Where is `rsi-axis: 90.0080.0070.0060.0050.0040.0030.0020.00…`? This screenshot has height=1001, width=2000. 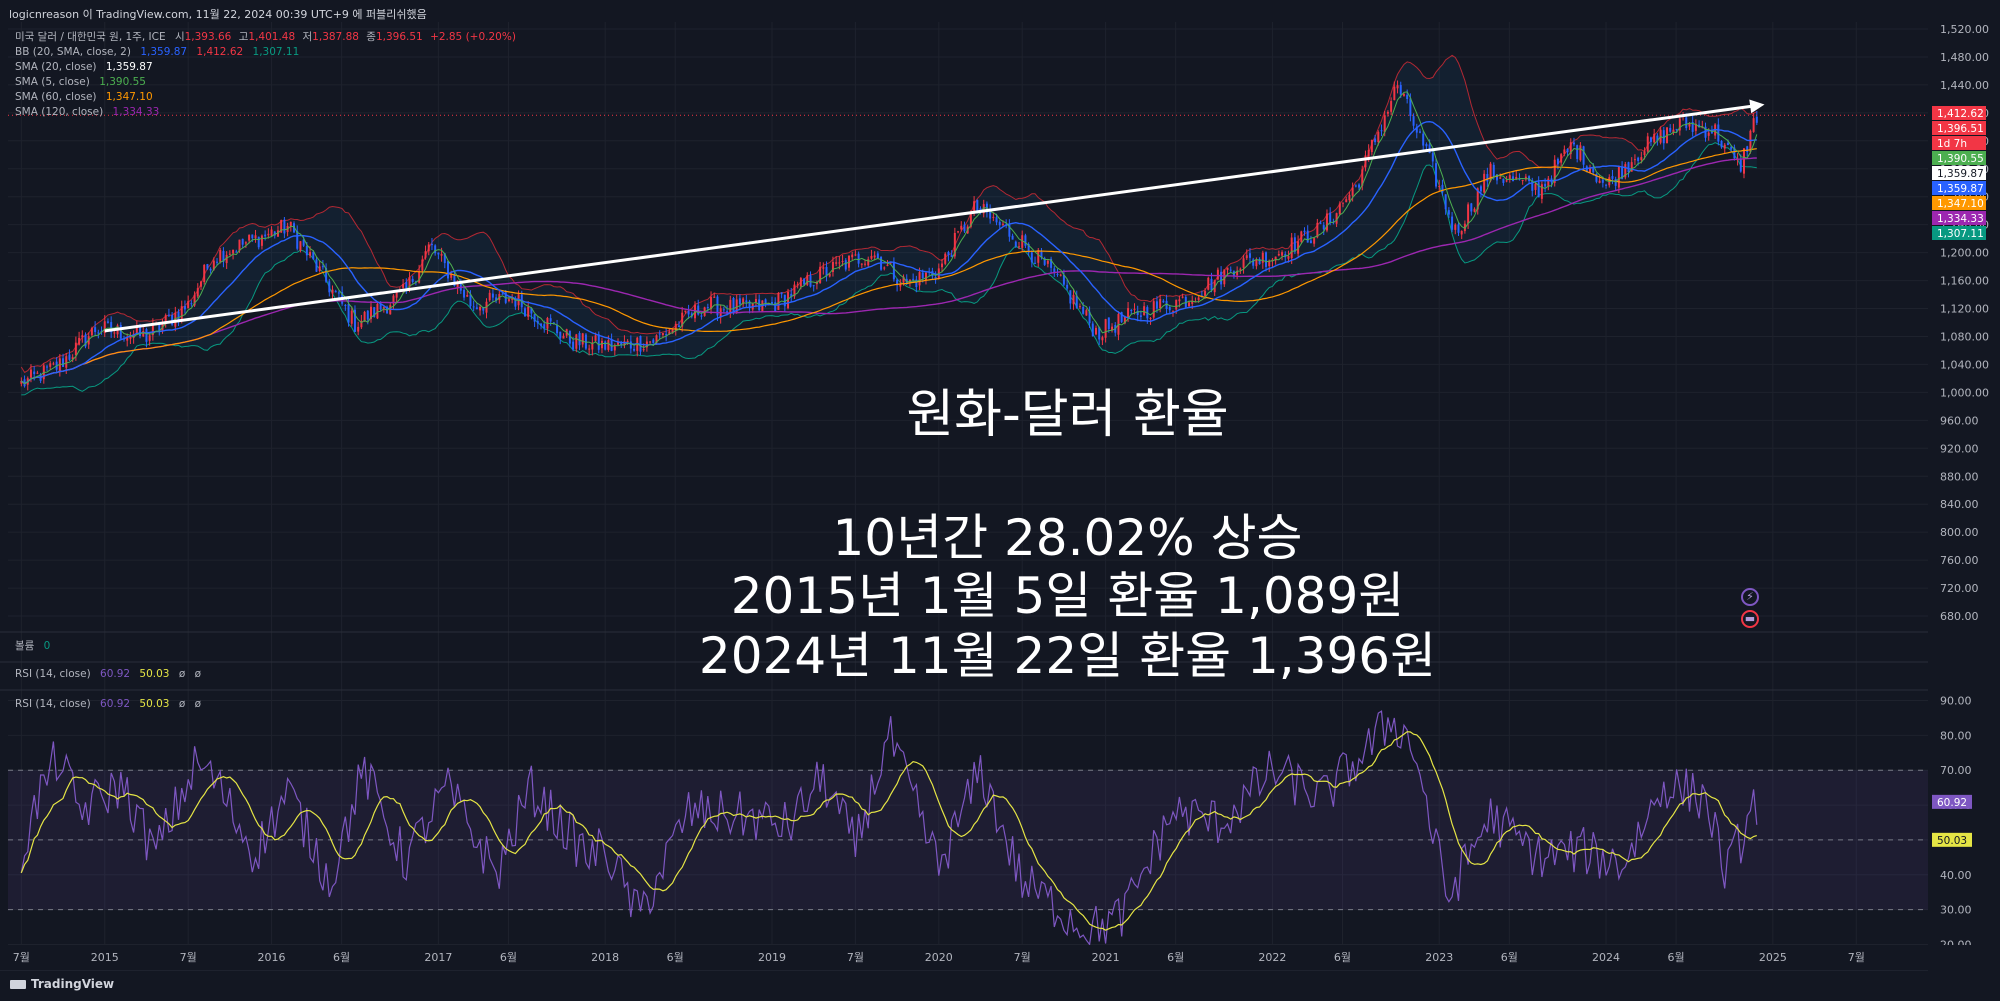 rsi-axis: 90.0080.0070.0060.0050.0040.0030.0020.00… is located at coordinates (1952, 823).